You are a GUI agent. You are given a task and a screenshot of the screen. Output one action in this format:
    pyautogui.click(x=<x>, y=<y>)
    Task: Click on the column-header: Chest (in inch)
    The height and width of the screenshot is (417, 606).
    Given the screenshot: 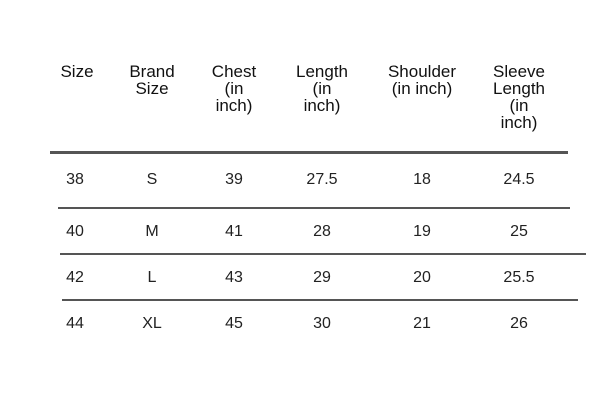 What is the action you would take?
    pyautogui.click(x=234, y=88)
    